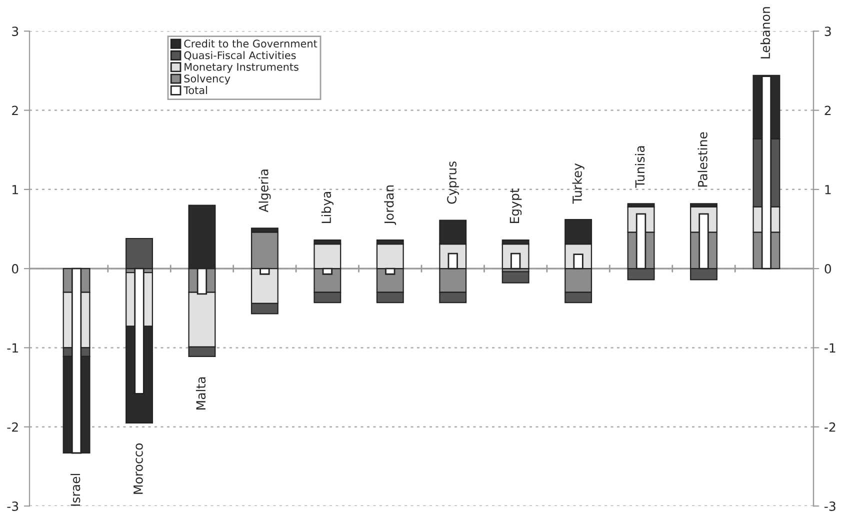 The width and height of the screenshot is (843, 519). What do you see at coordinates (830, 427) in the screenshot?
I see `y2-tick-label: -2` at bounding box center [830, 427].